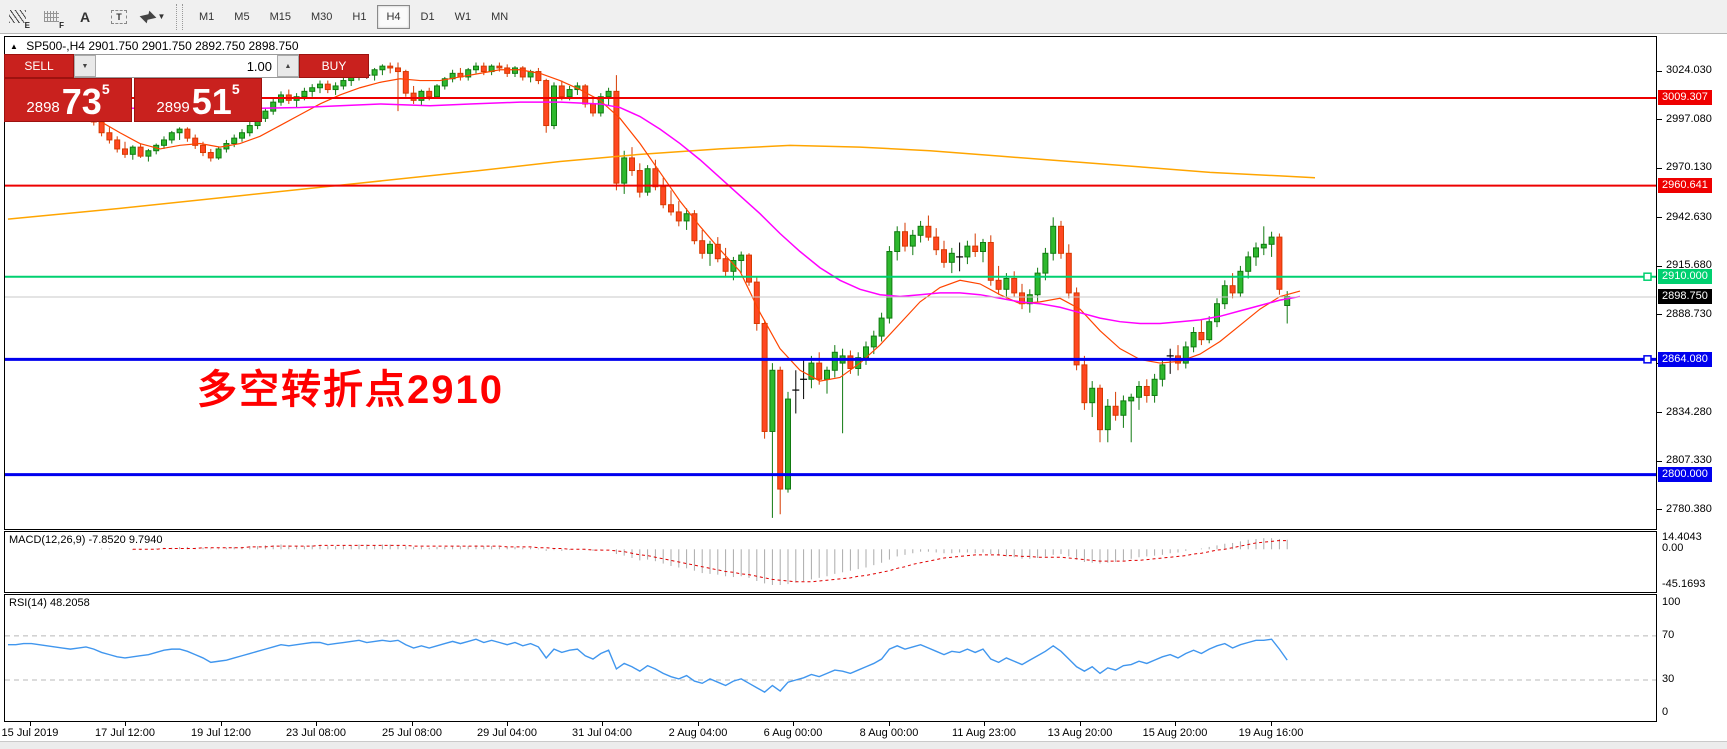 The width and height of the screenshot is (1727, 749). What do you see at coordinates (1689, 460) in the screenshot?
I see `price-tick-label: 2807.330` at bounding box center [1689, 460].